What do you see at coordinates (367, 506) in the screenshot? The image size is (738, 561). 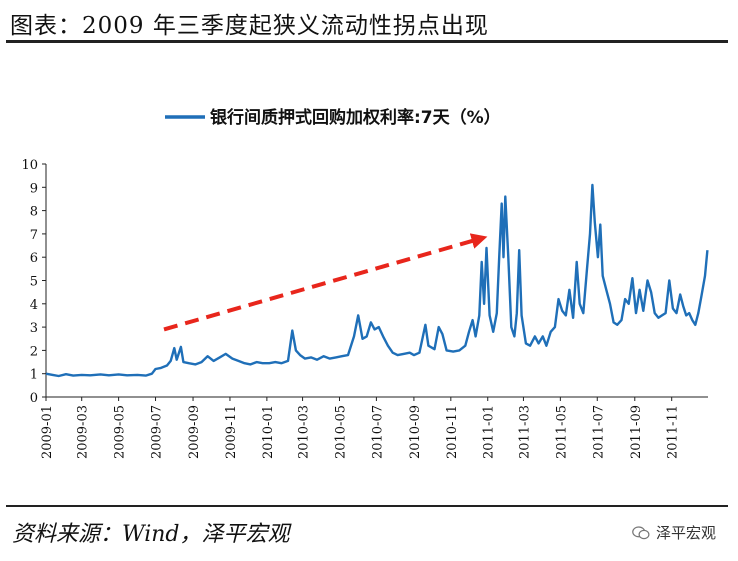 I see `footer-divider` at bounding box center [367, 506].